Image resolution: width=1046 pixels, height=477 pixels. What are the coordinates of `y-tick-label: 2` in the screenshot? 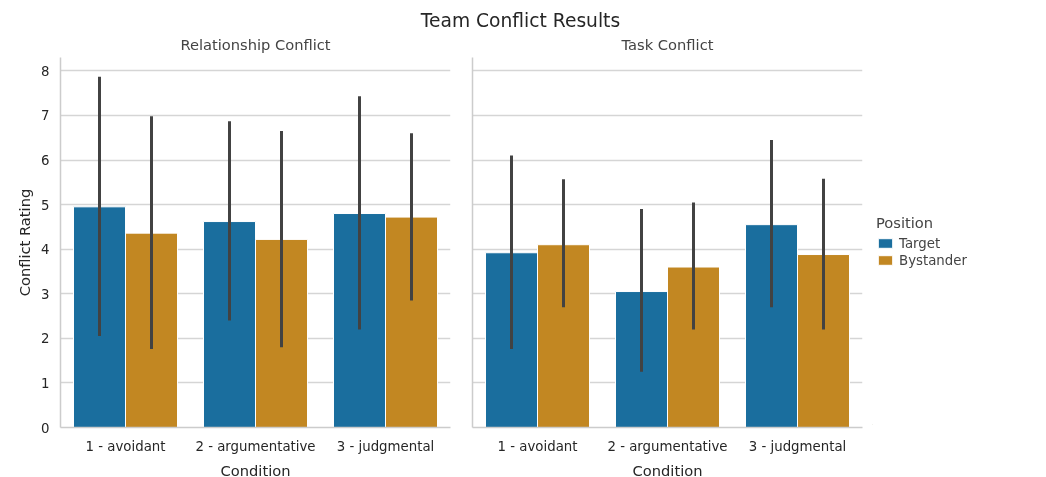 It's located at (45, 339).